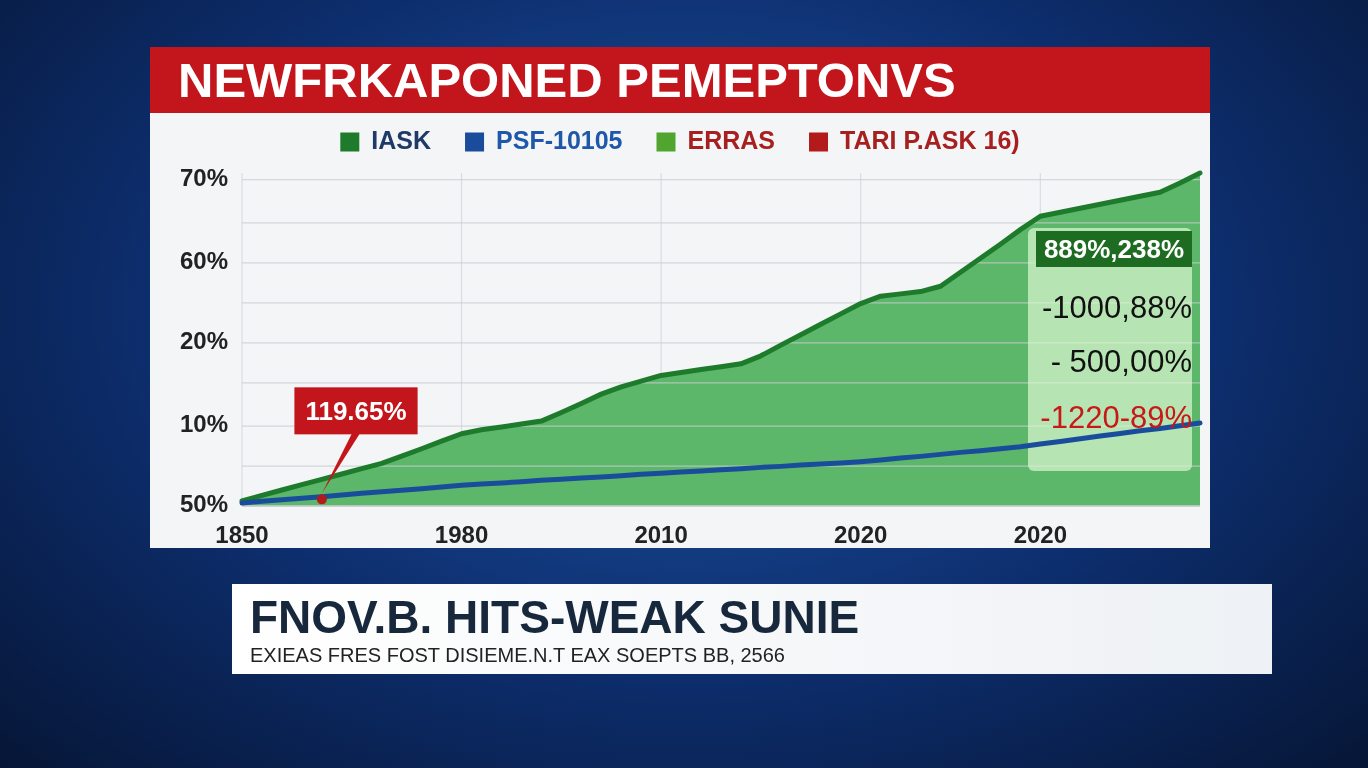 The width and height of the screenshot is (1368, 768). Describe the element at coordinates (661, 534) in the screenshot. I see `x-tick-label: 2010` at that location.